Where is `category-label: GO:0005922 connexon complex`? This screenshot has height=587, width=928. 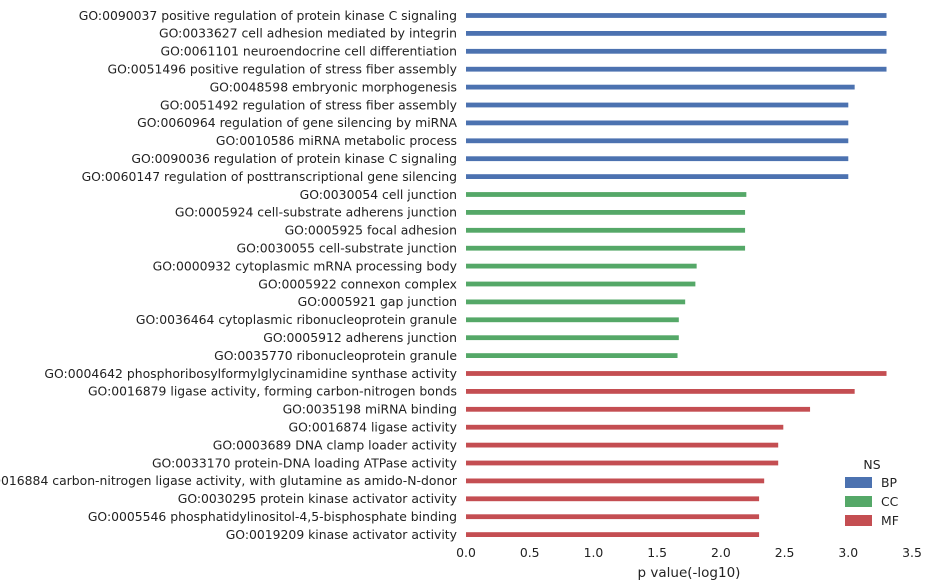
category-label: GO:0005922 connexon complex is located at coordinates (357, 283).